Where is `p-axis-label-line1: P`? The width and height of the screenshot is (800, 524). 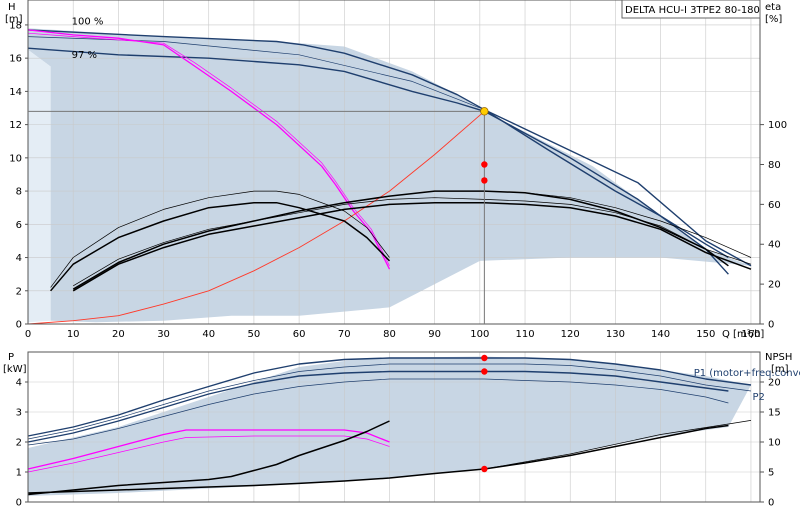 p-axis-label-line1: P is located at coordinates (11, 357).